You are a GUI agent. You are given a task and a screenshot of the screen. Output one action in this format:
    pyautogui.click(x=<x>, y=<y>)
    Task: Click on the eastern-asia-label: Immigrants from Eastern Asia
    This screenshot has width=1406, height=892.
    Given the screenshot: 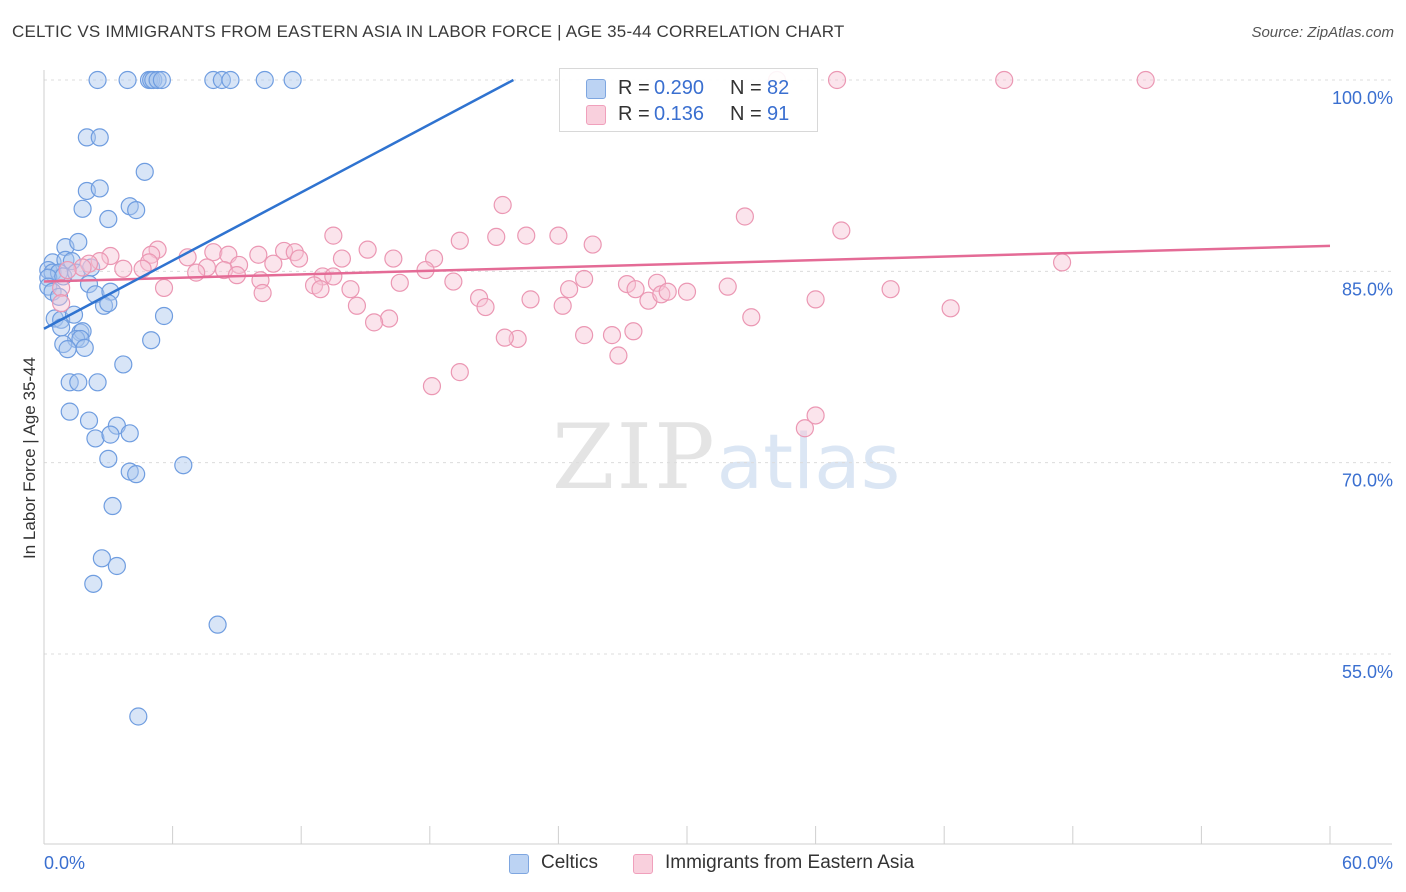 What is the action you would take?
    pyautogui.click(x=790, y=862)
    